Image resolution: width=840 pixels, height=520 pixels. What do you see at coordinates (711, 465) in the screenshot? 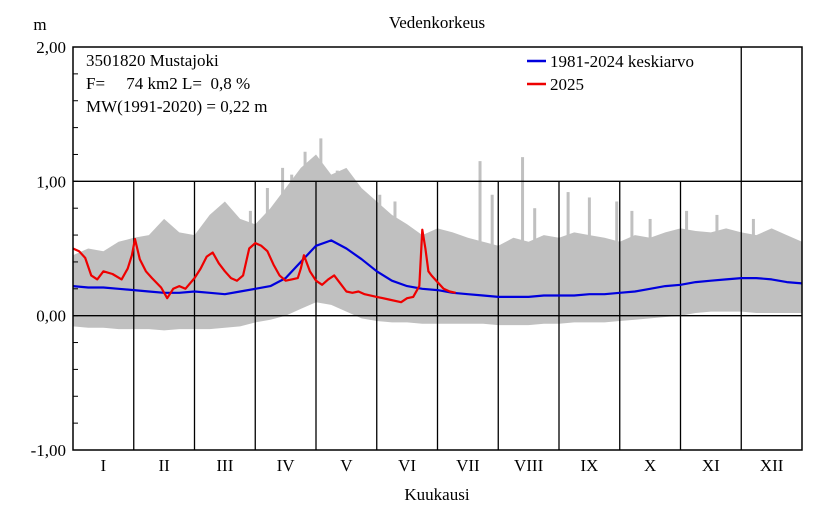
I see `x-tick-label: XI` at bounding box center [711, 465].